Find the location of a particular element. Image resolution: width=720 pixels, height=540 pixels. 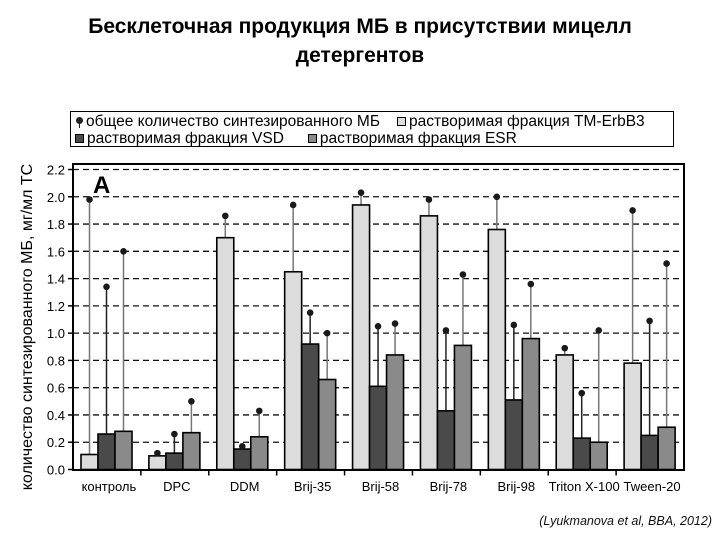

legend-label-tm-erbb3: растворимая фракция TM-ErbB3 is located at coordinates (527, 121).